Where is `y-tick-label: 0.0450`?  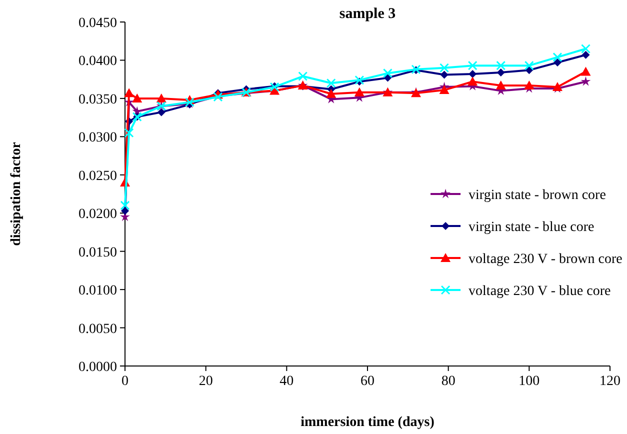
y-tick-label: 0.0450 is located at coordinates (97, 23).